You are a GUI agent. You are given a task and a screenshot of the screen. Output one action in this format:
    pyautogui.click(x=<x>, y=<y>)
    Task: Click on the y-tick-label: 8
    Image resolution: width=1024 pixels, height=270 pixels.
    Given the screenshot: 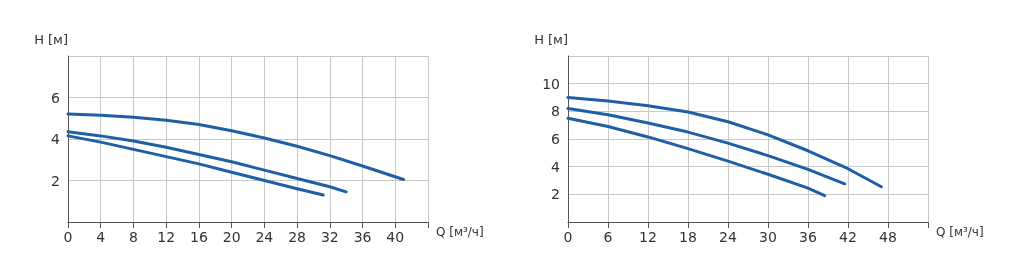 What is the action you would take?
    pyautogui.click(x=555, y=111)
    